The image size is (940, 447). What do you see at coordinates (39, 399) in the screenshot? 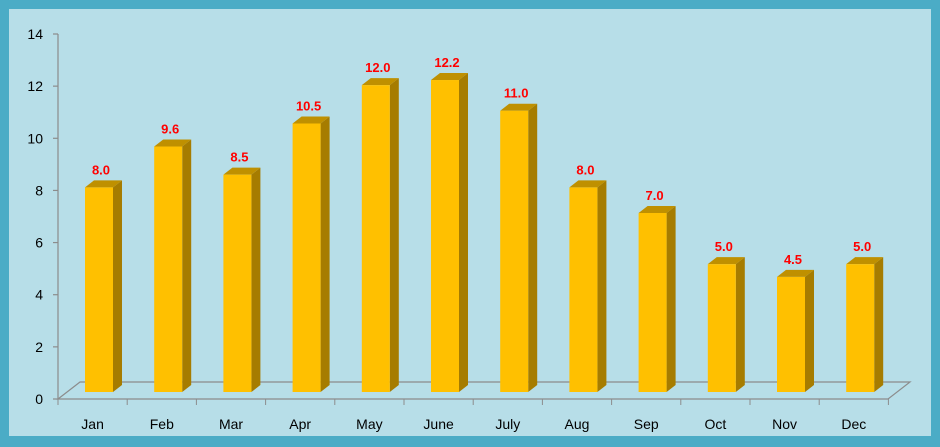
I see `y-tick-label: 0` at bounding box center [39, 399].